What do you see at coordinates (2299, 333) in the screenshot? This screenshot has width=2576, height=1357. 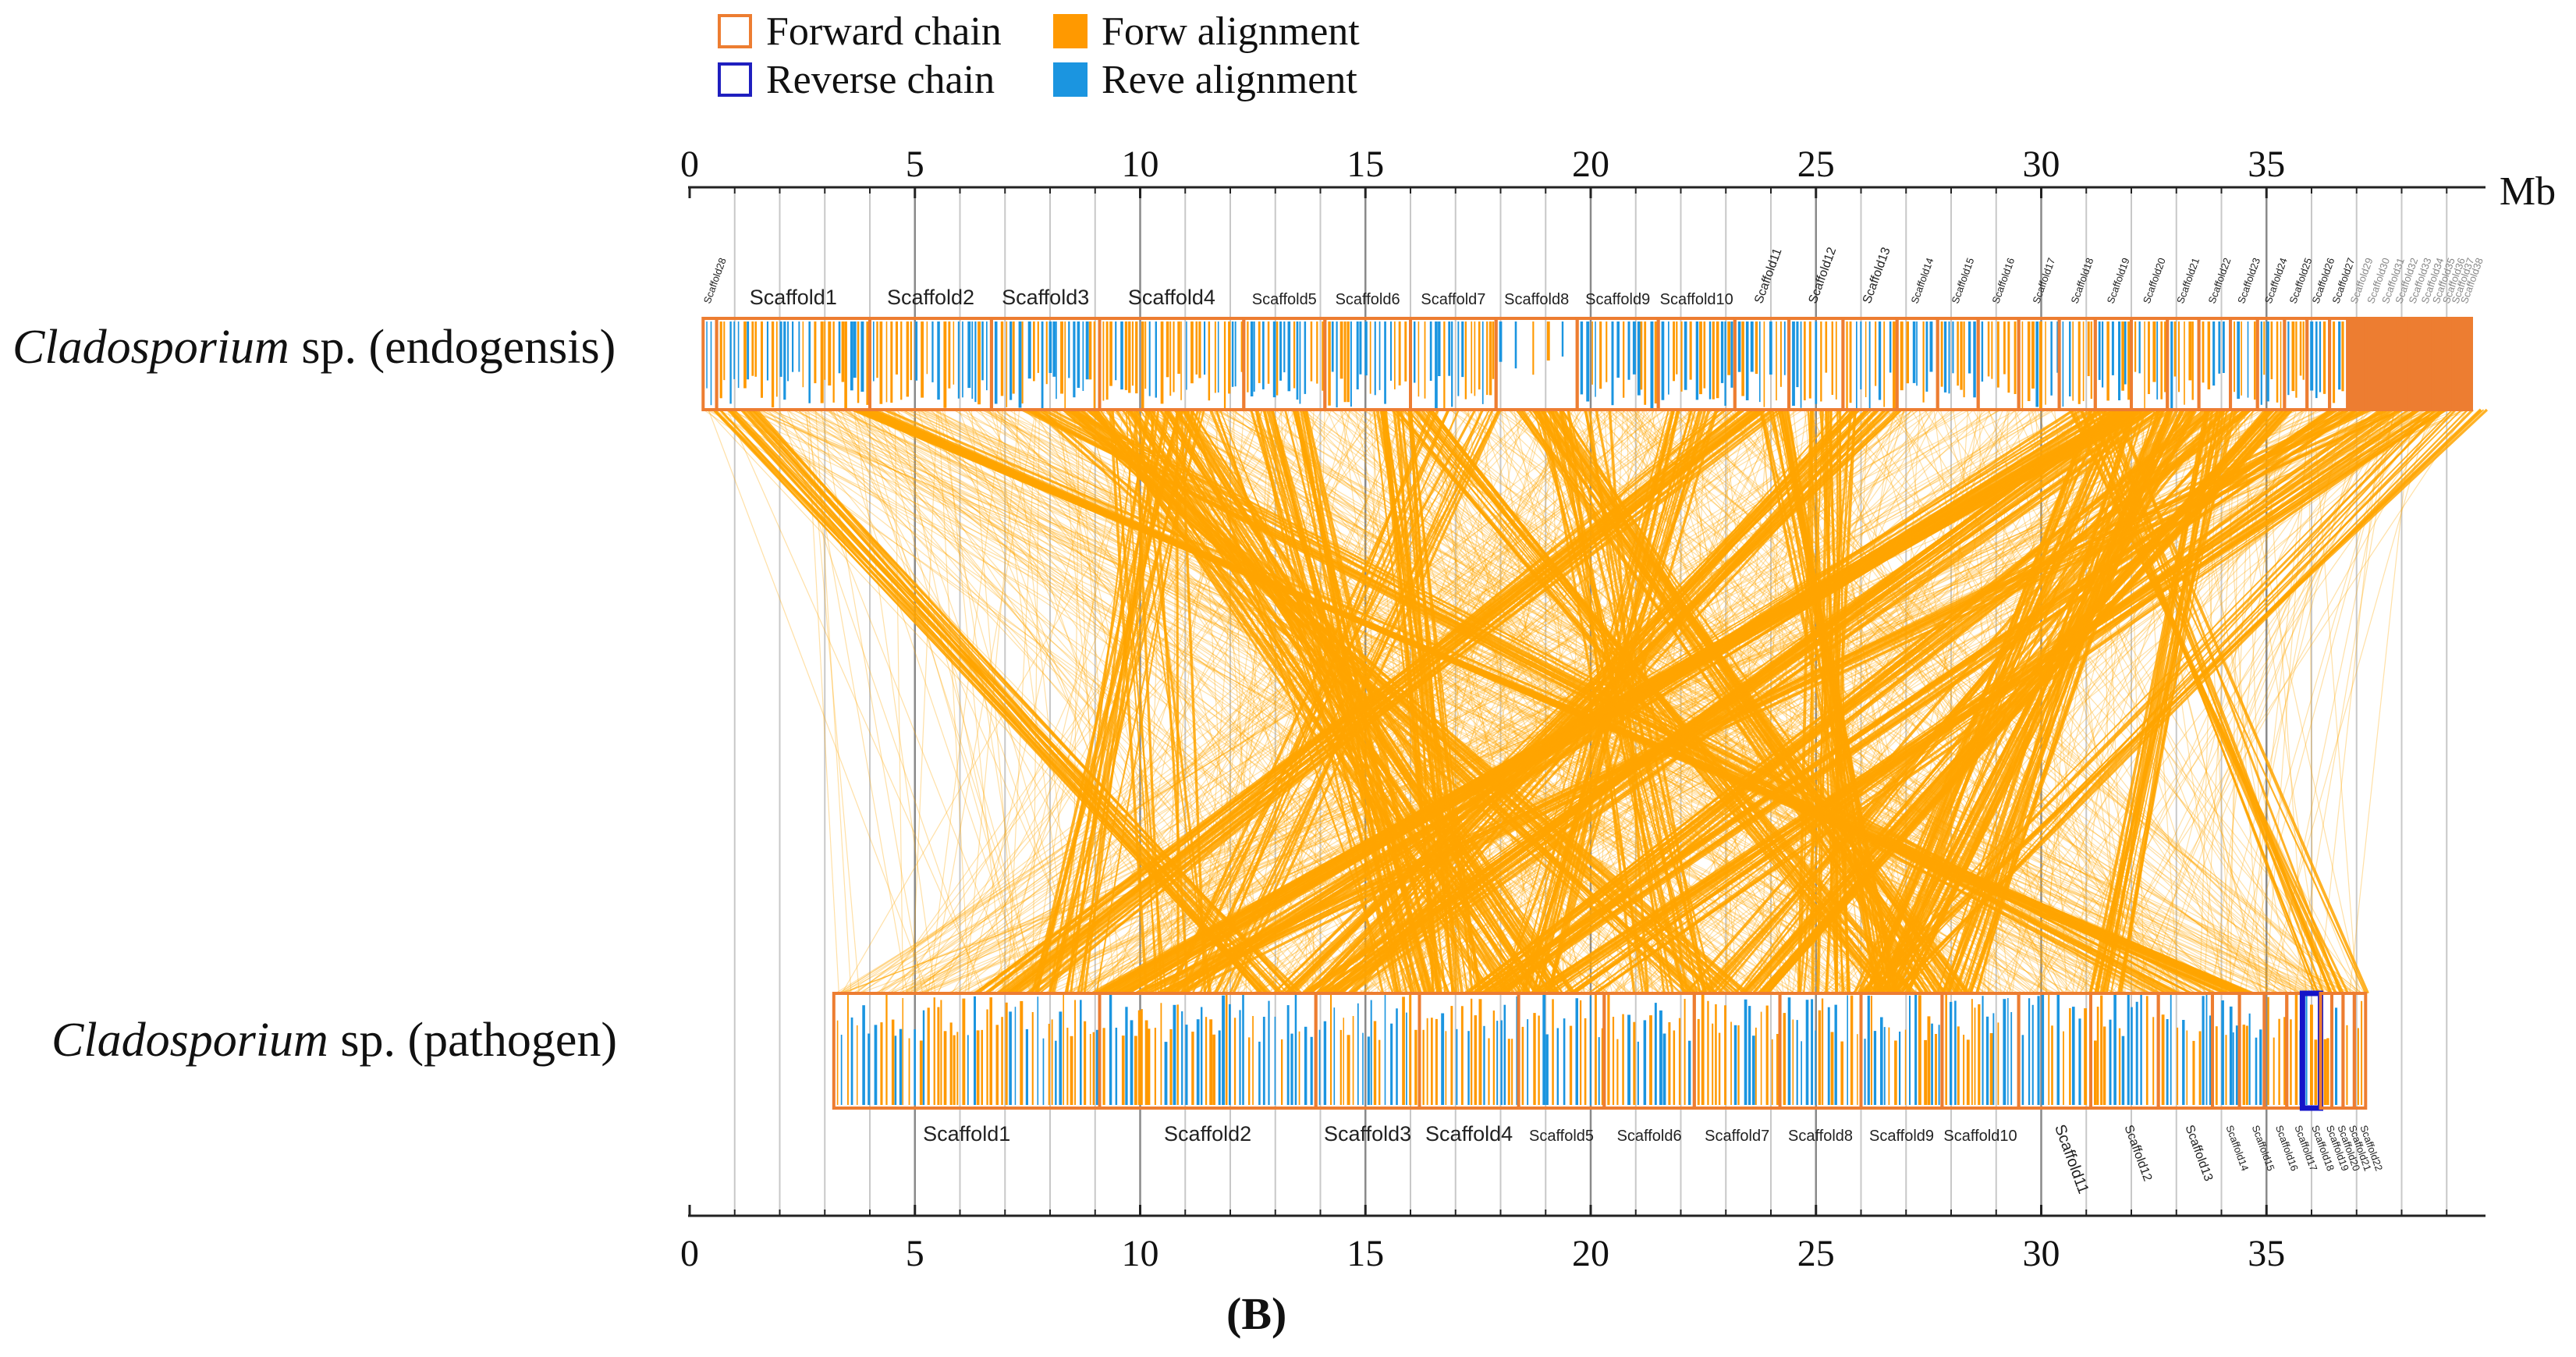 I see `scaffold-block: Scaffold25` at bounding box center [2299, 333].